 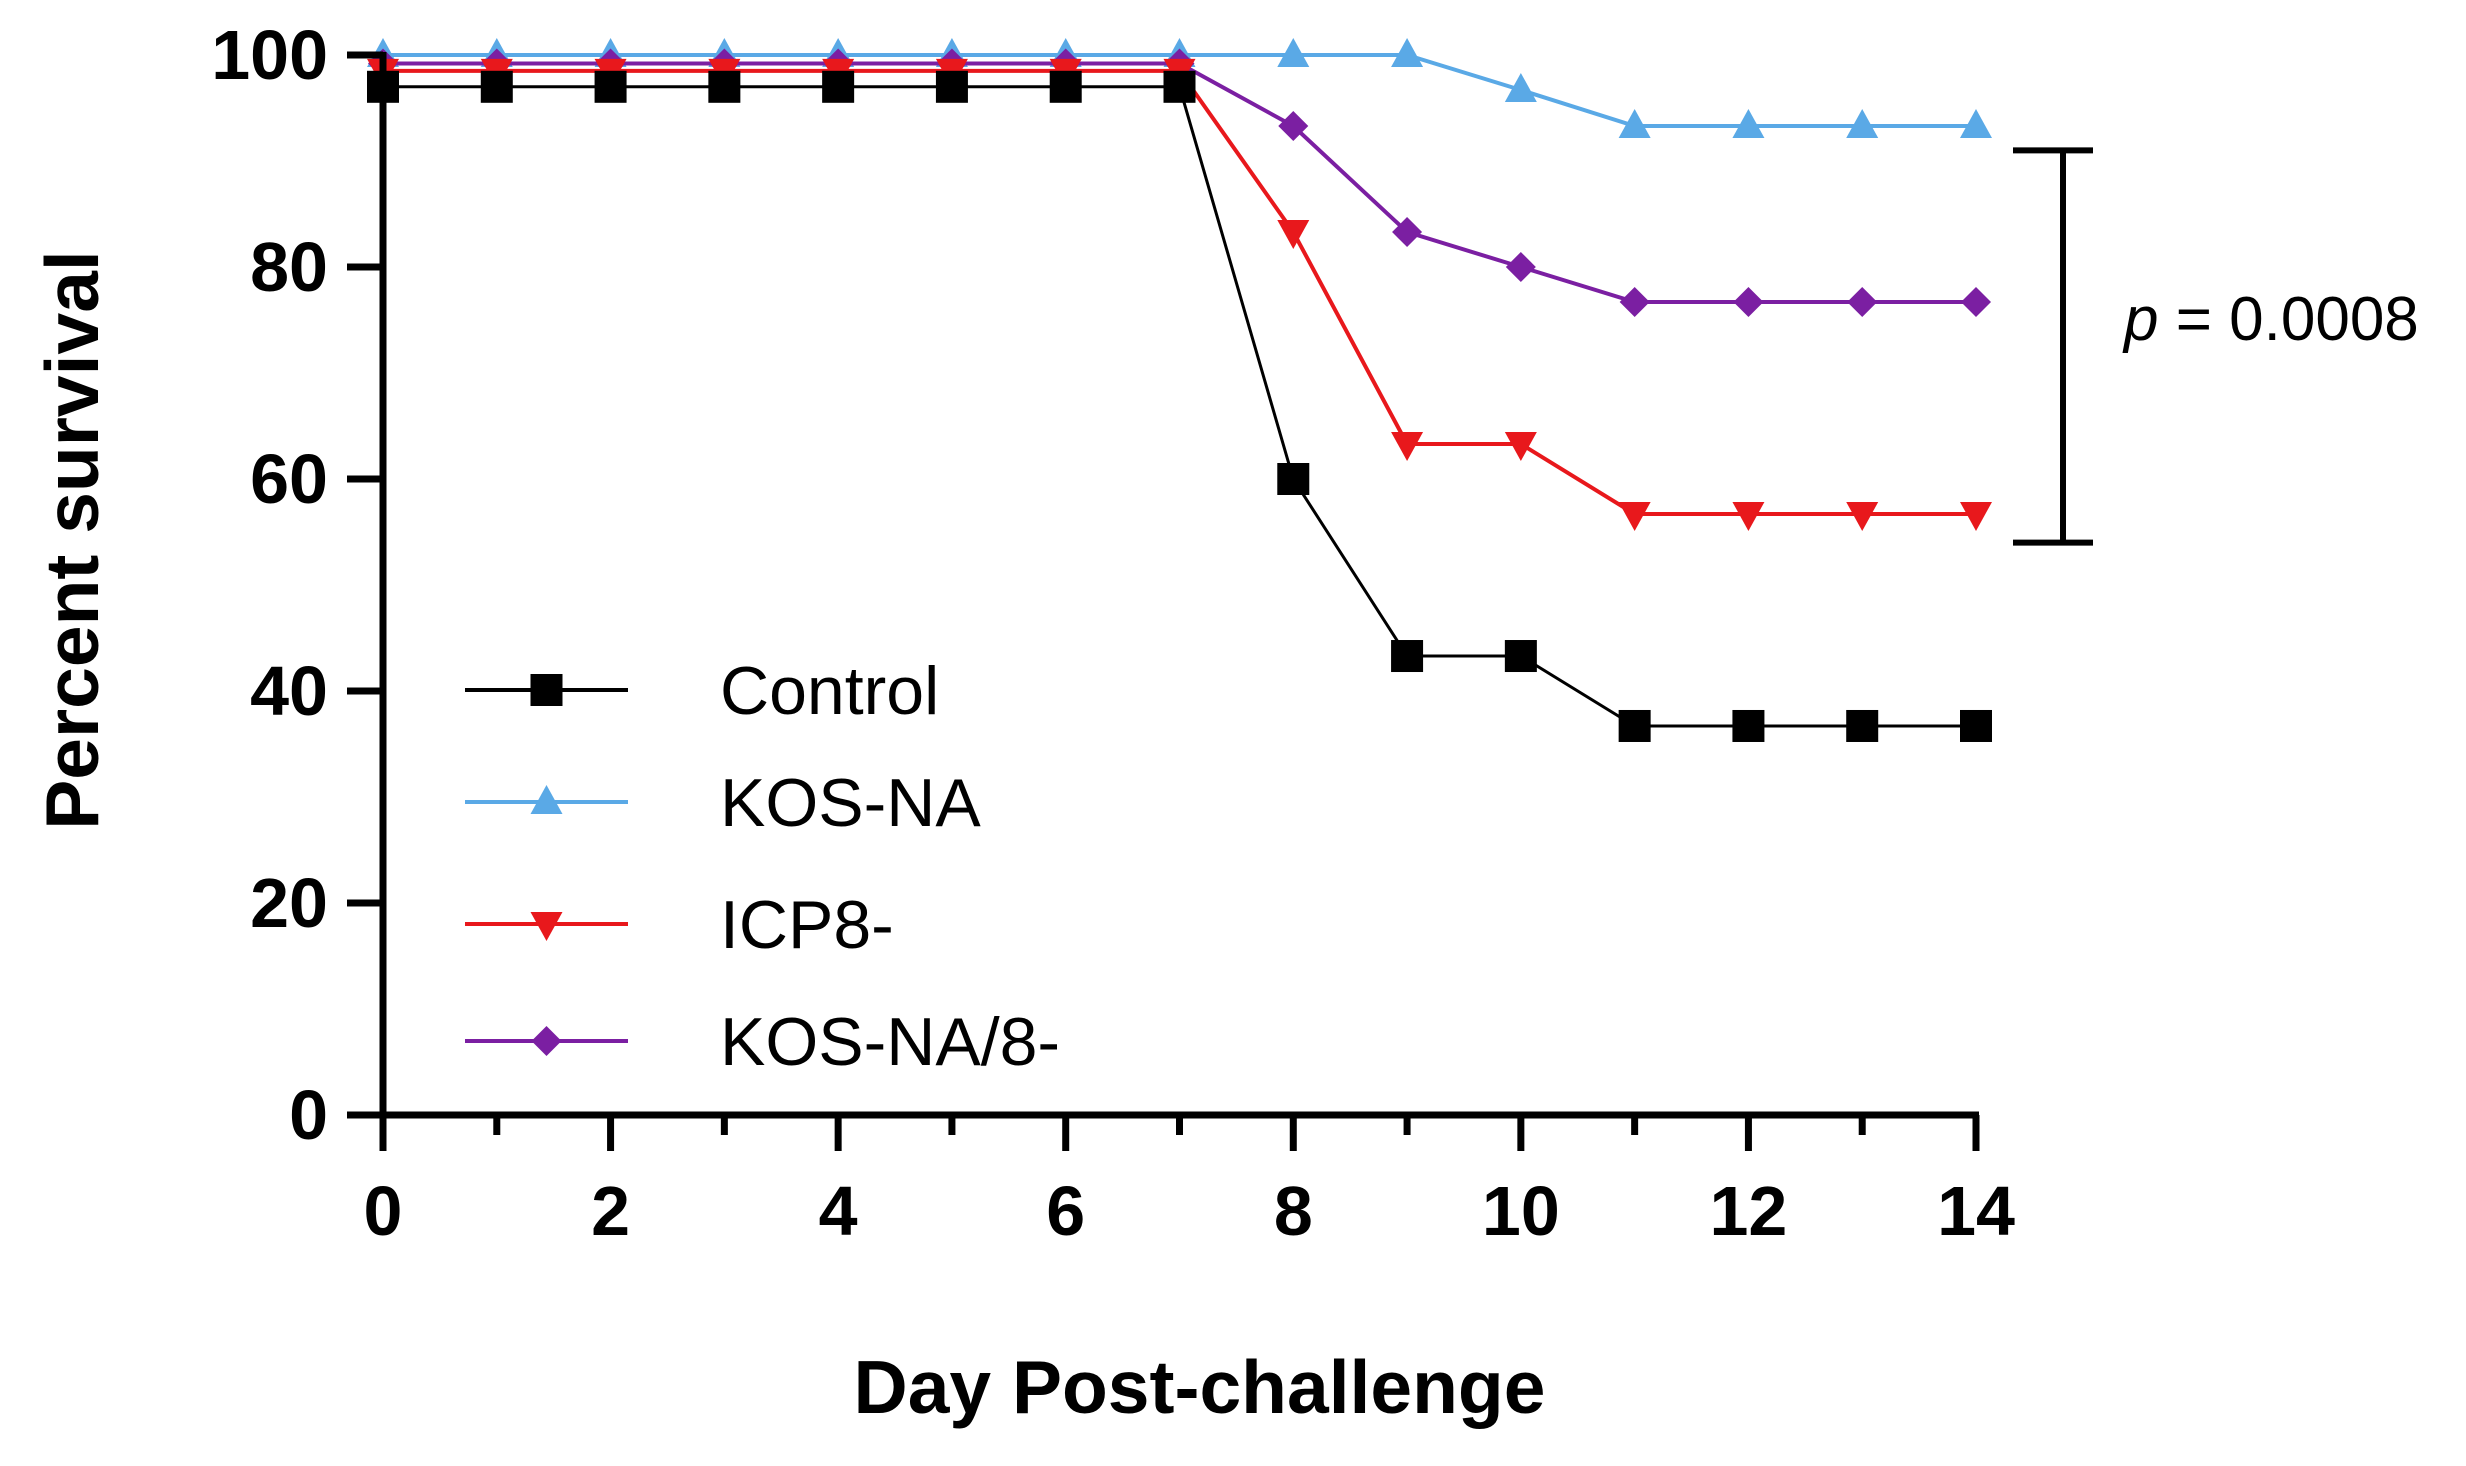 I want to click on legend-item: KOS-NA, so click(x=723, y=803).